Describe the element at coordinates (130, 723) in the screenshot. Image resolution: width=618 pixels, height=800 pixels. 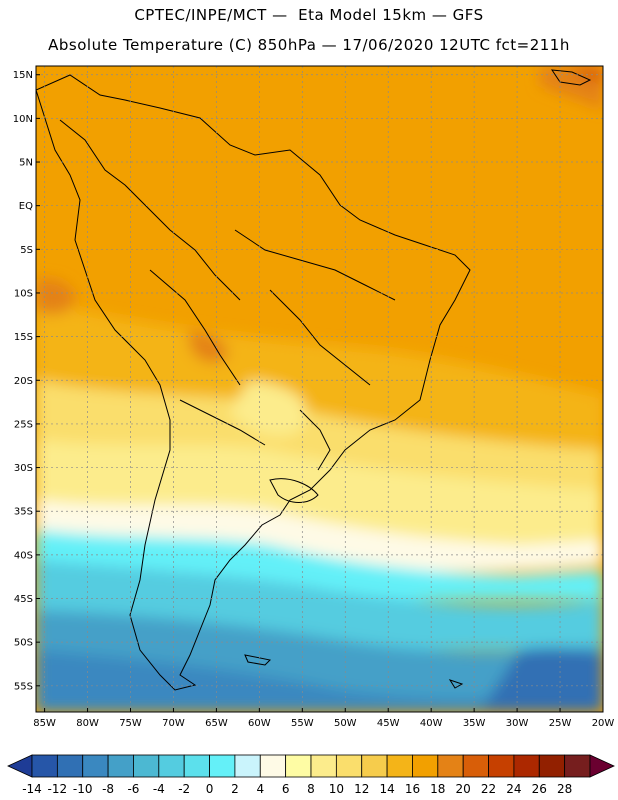
I see `lon-label: 75W` at that location.